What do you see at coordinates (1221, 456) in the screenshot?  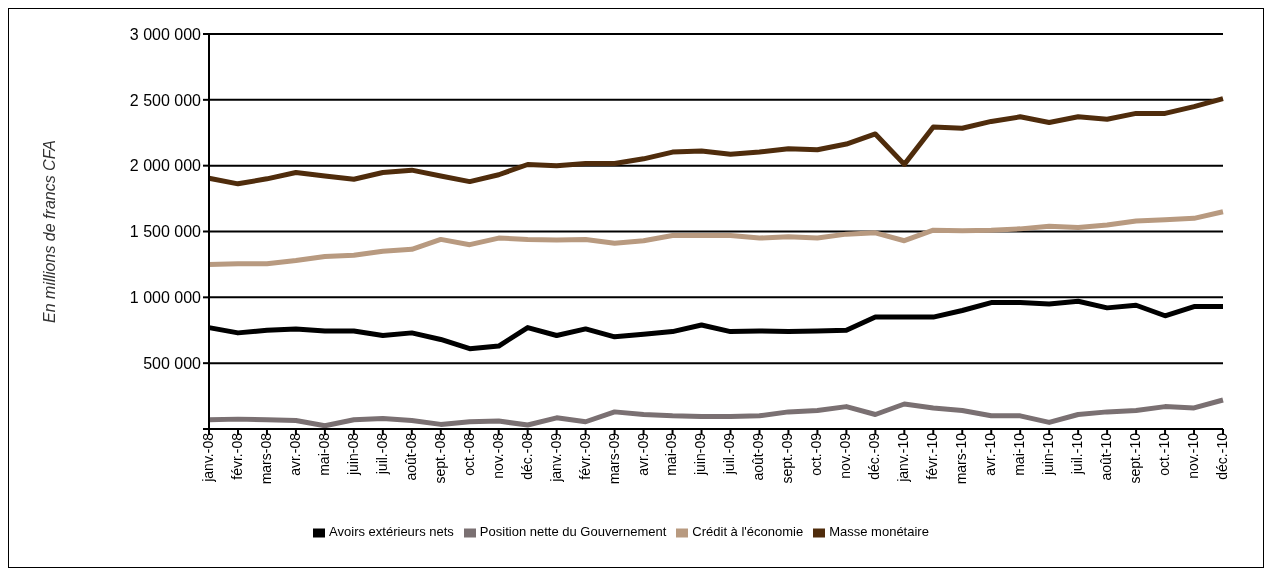 I see `x-tick-label: déc.-10` at bounding box center [1221, 456].